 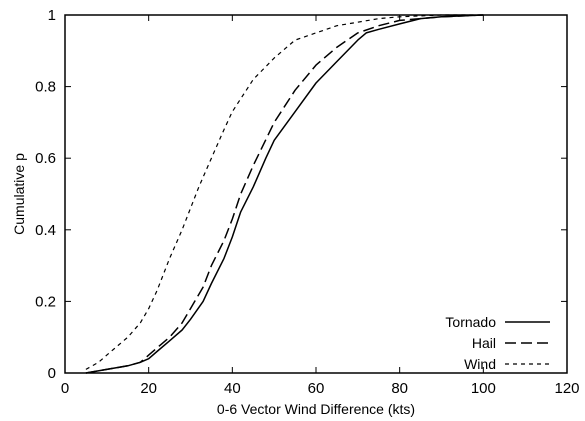 I want to click on x-axis-label: 0-6 Vector Wind Difference (kts), so click(x=316, y=409).